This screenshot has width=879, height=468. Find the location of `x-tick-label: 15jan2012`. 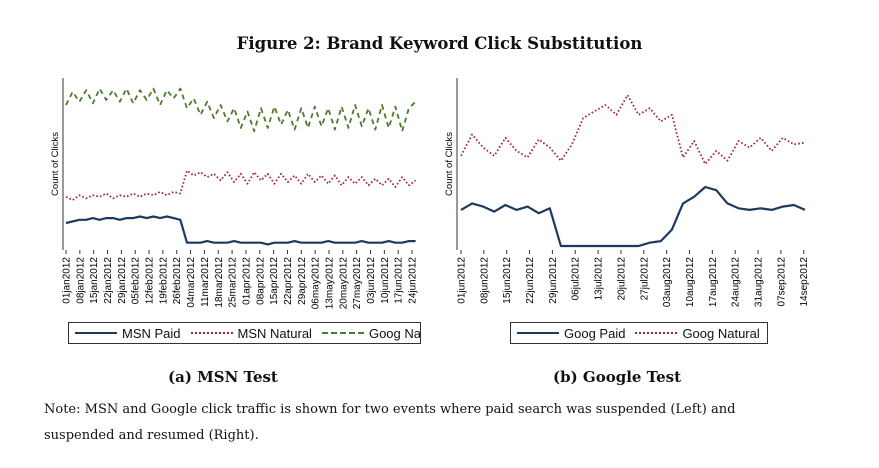

x-tick-label: 15jan2012 is located at coordinates (94, 280).